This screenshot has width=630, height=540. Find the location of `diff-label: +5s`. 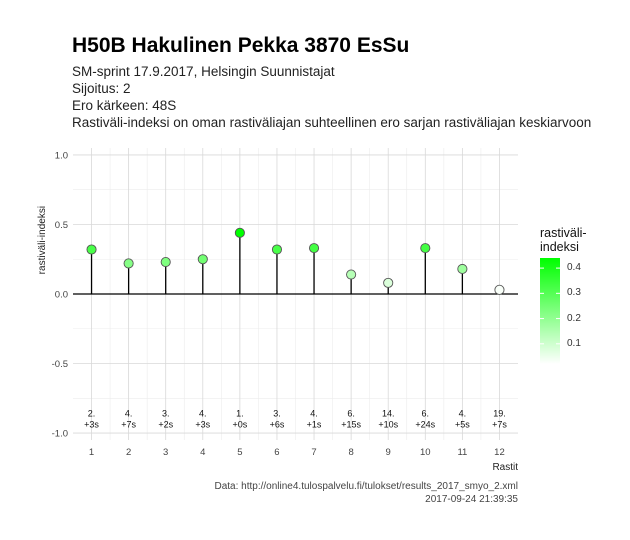

diff-label: +5s is located at coordinates (462, 424).